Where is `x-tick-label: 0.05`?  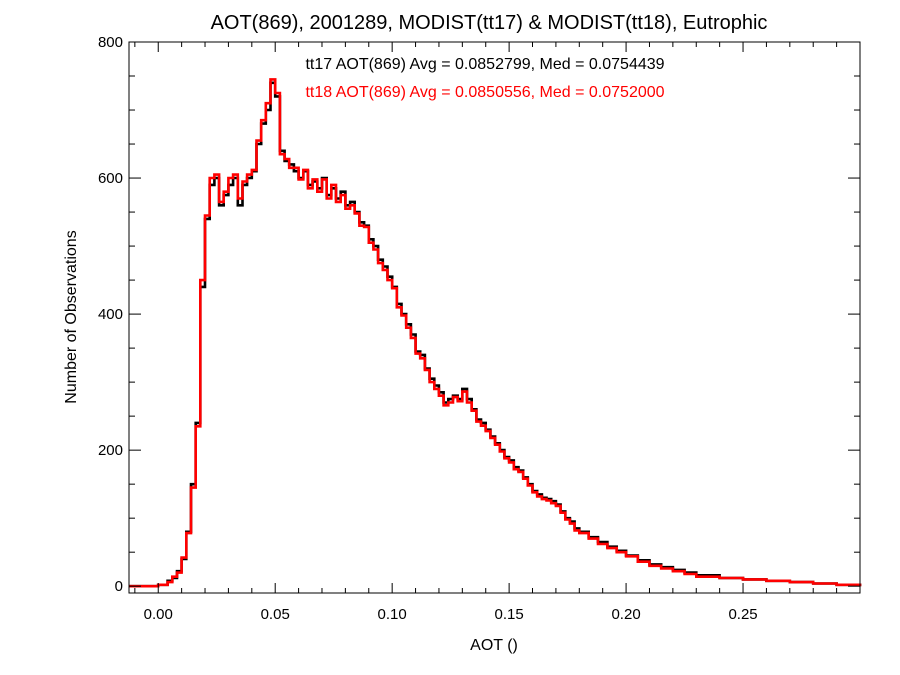 x-tick-label: 0.05 is located at coordinates (275, 614).